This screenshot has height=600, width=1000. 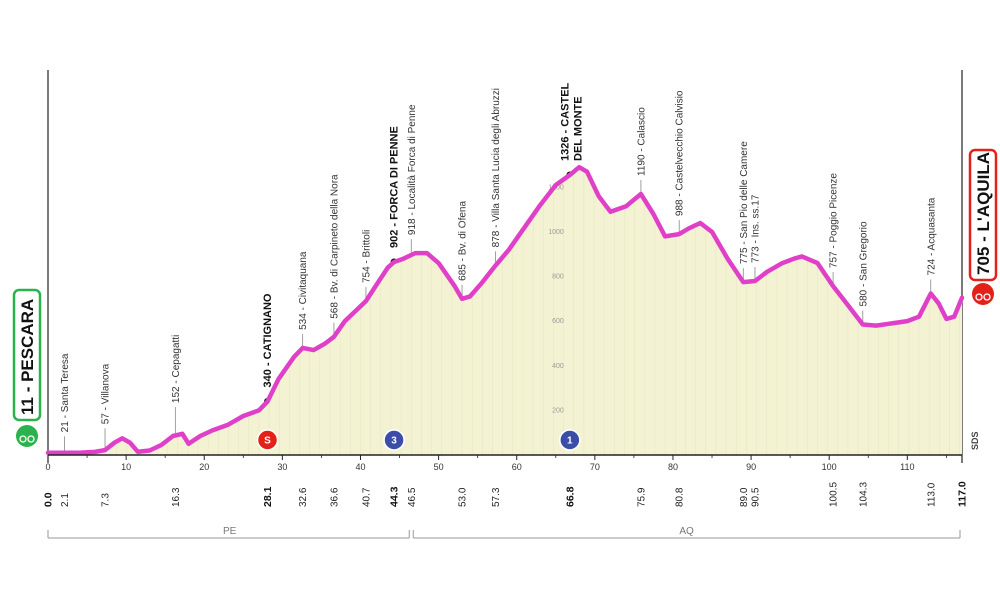 I want to click on waypoint-name: 568 - Bv. di Carpineto della Nora, so click(x=334, y=246).